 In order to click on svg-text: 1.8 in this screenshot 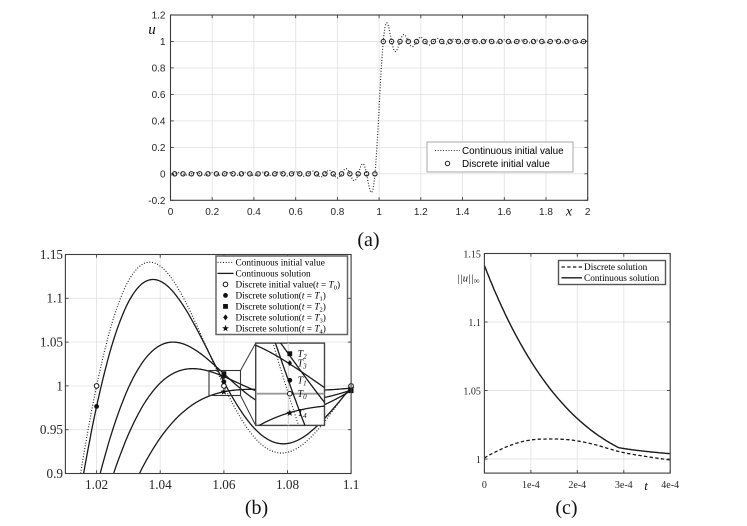, I will do `click(546, 212)`.